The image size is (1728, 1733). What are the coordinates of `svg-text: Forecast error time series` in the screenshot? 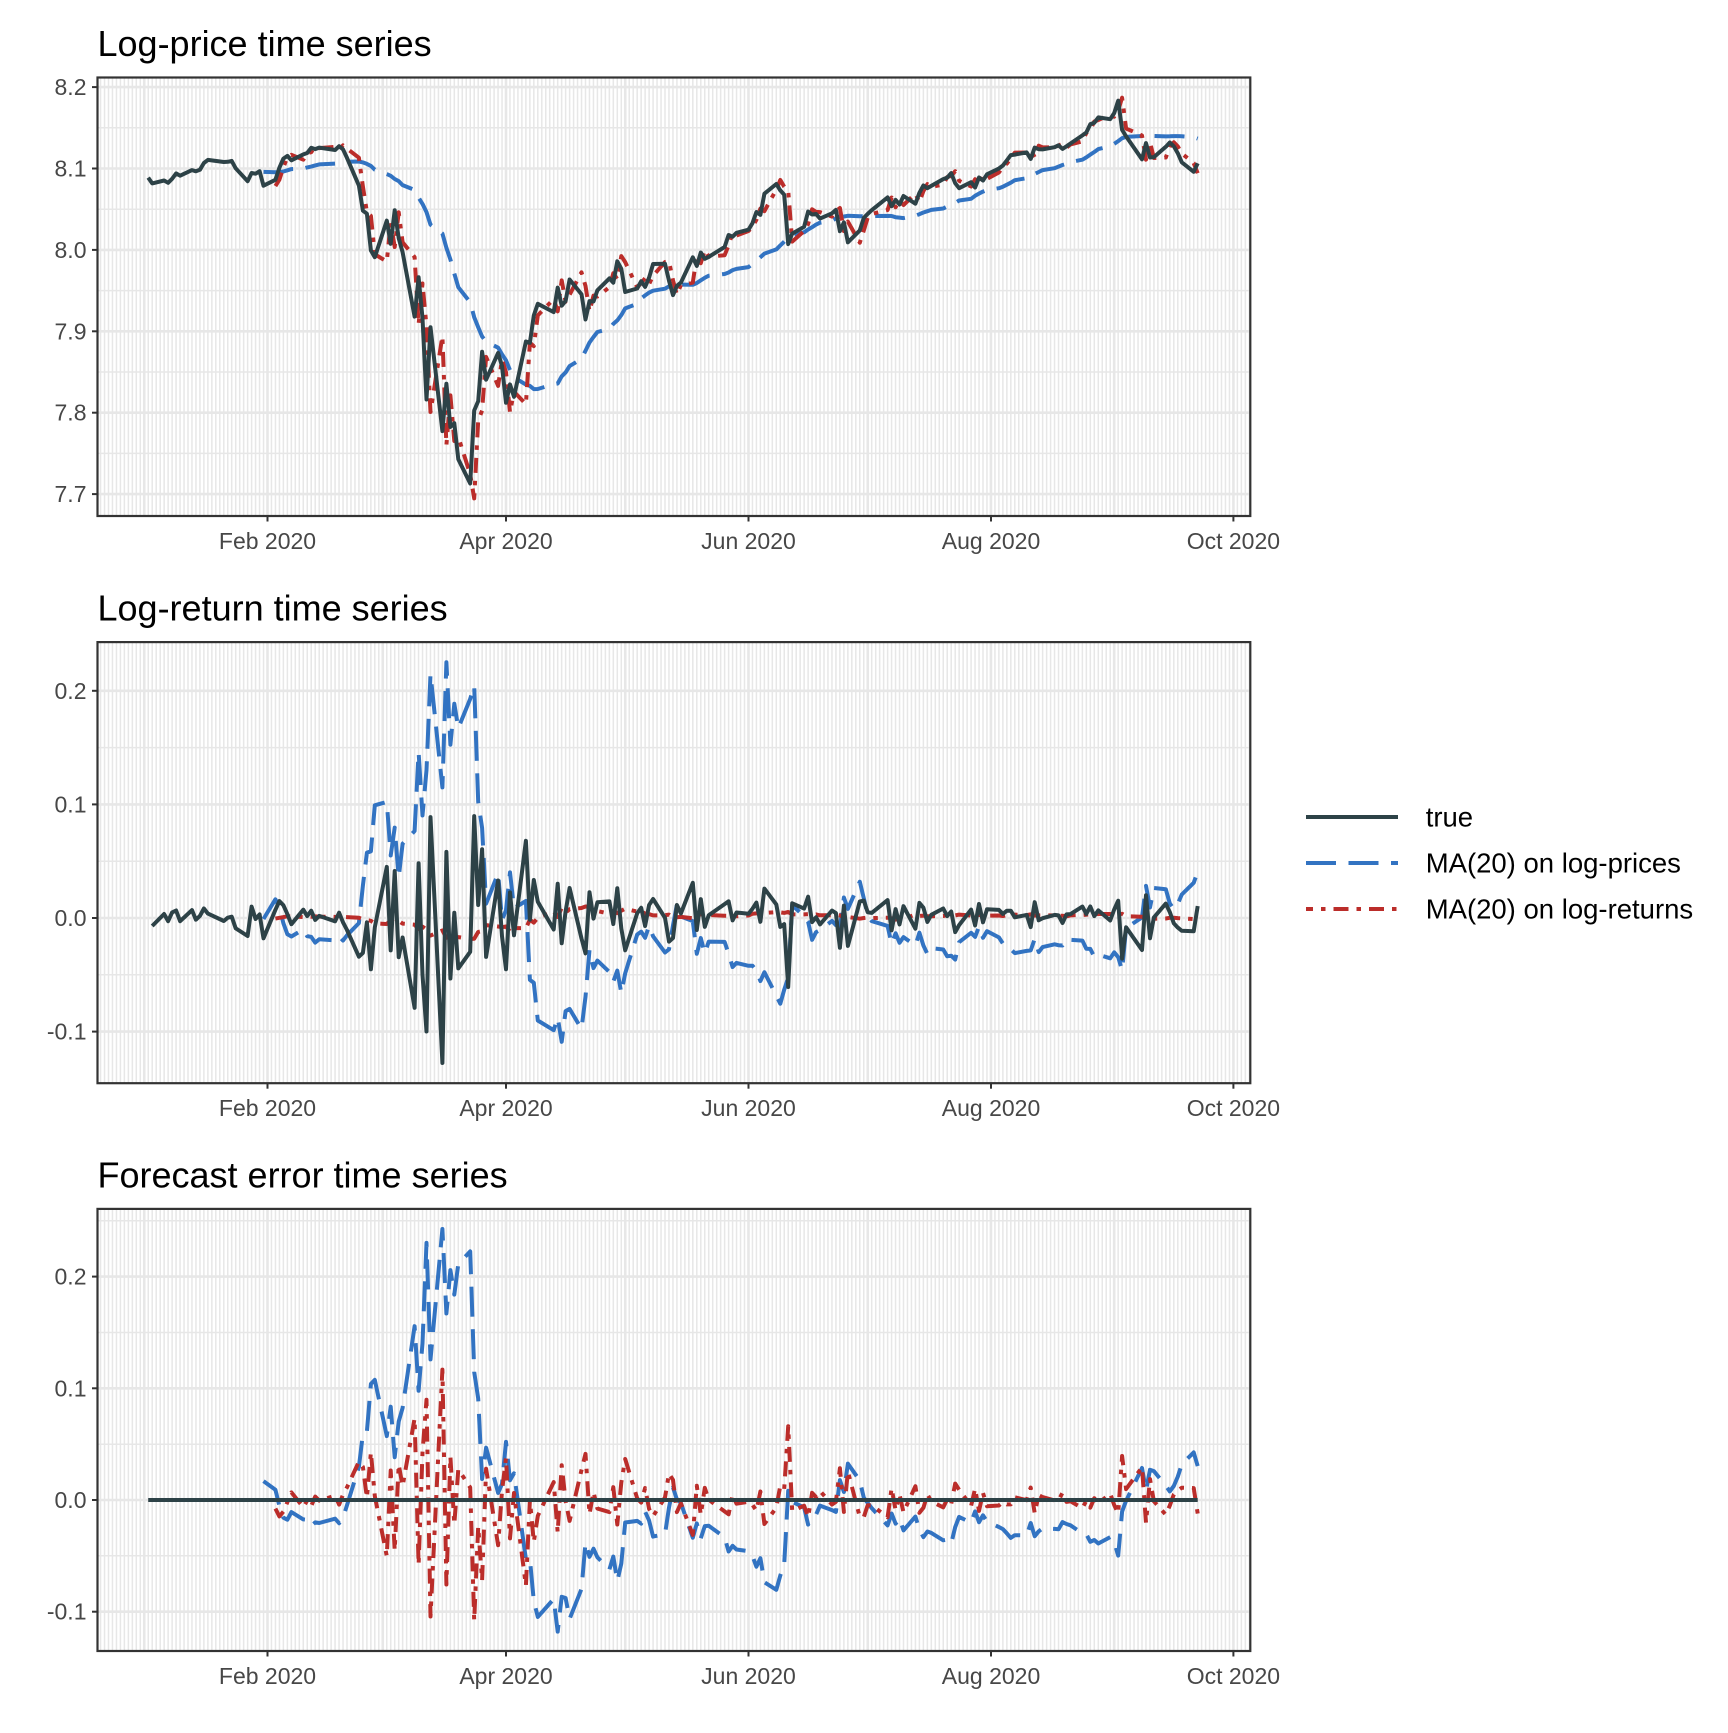 It's located at (303, 1174).